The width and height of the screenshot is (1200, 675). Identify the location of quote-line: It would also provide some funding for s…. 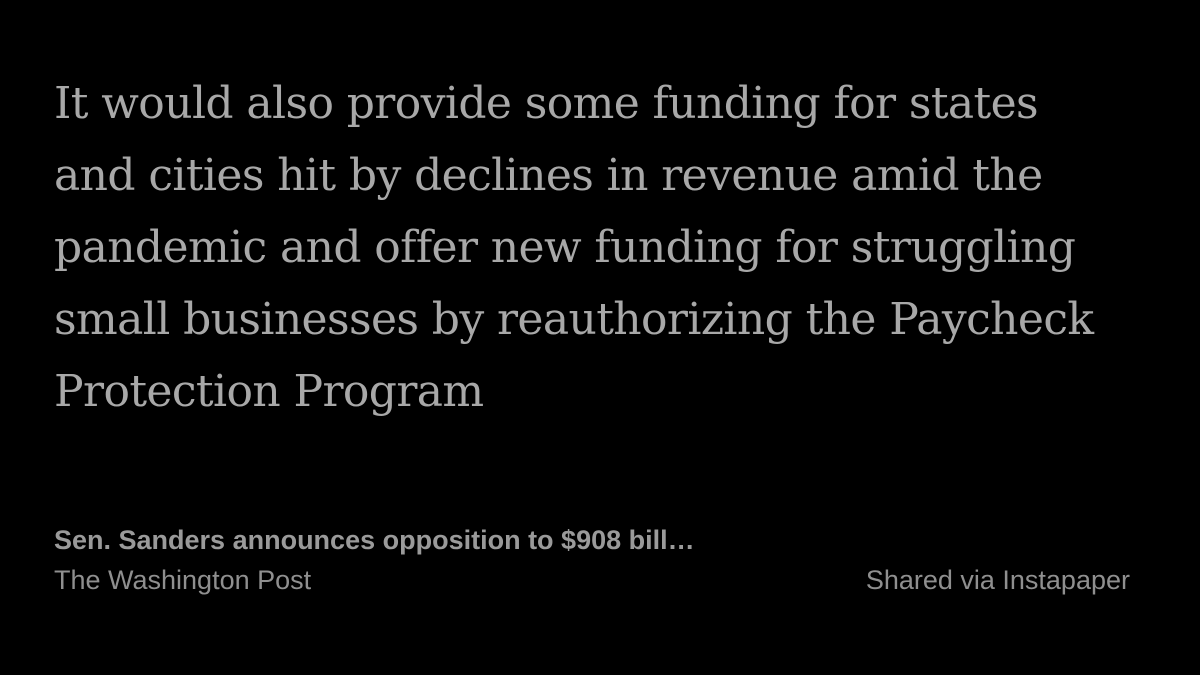
(546, 103).